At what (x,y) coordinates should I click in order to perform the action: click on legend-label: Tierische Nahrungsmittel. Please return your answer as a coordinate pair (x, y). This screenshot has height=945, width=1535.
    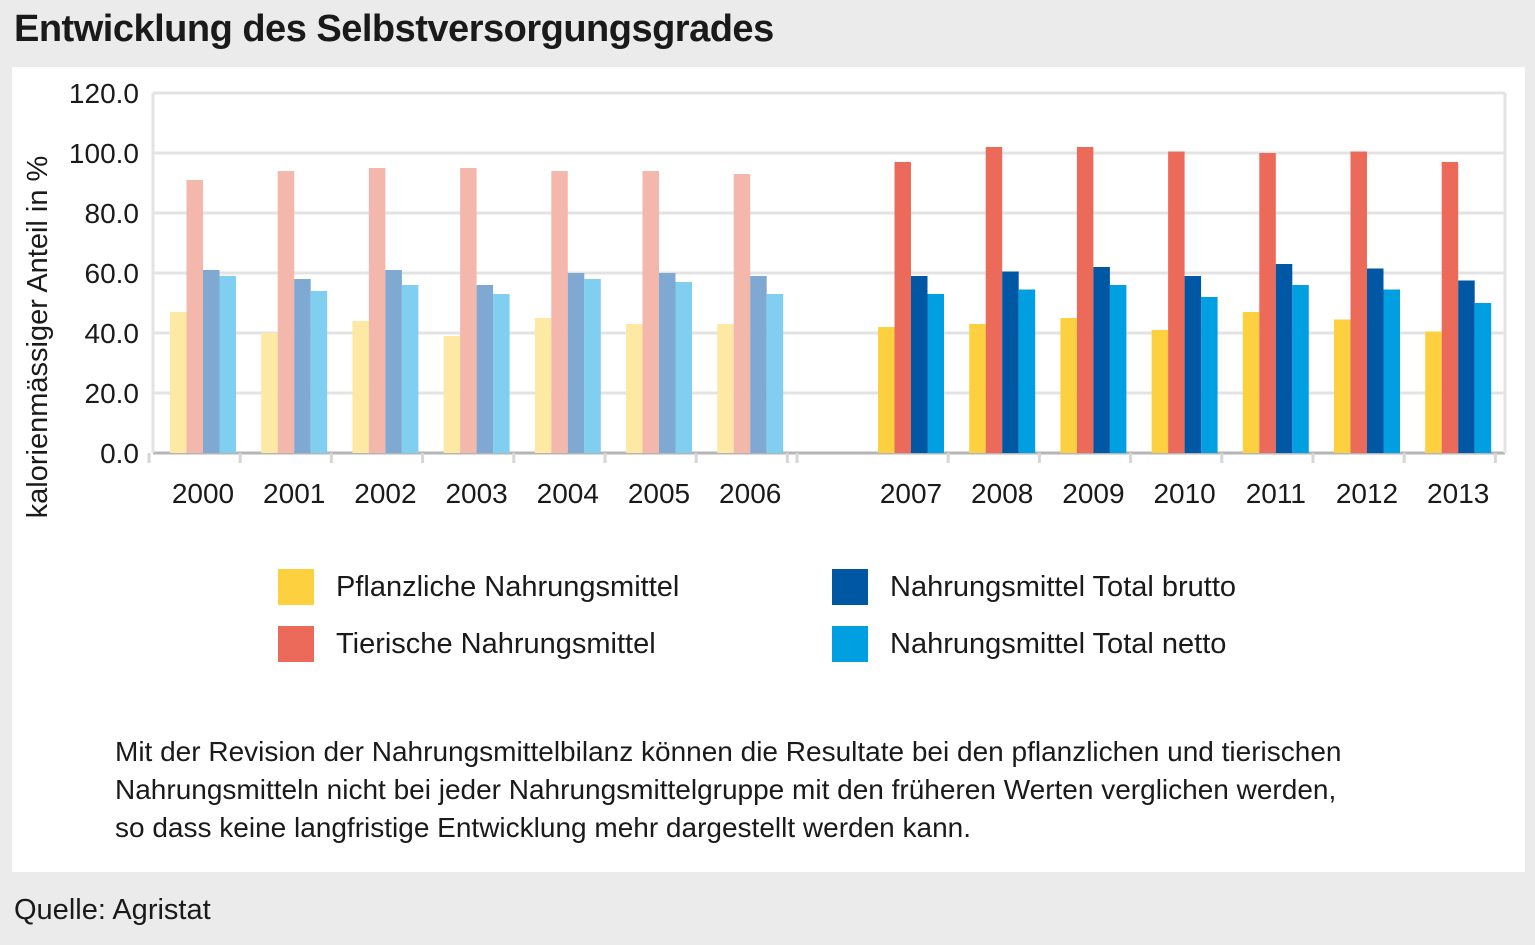
    Looking at the image, I should click on (496, 644).